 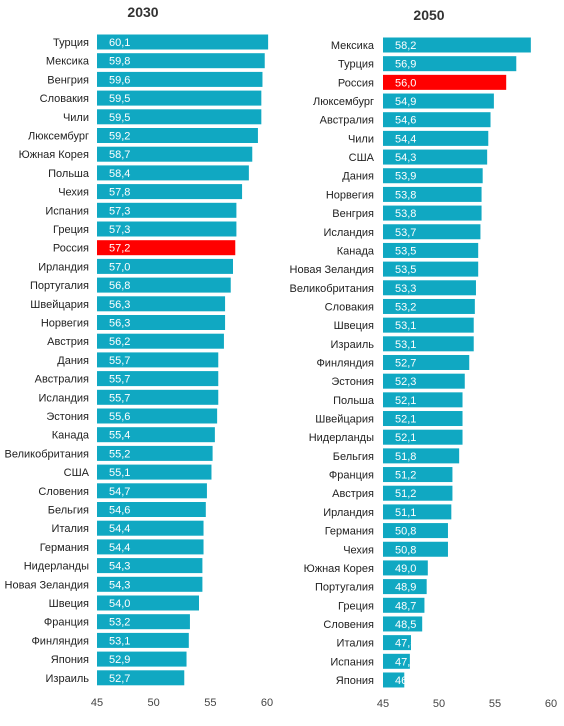 I want to click on category-label: Чехия, so click(x=358, y=550).